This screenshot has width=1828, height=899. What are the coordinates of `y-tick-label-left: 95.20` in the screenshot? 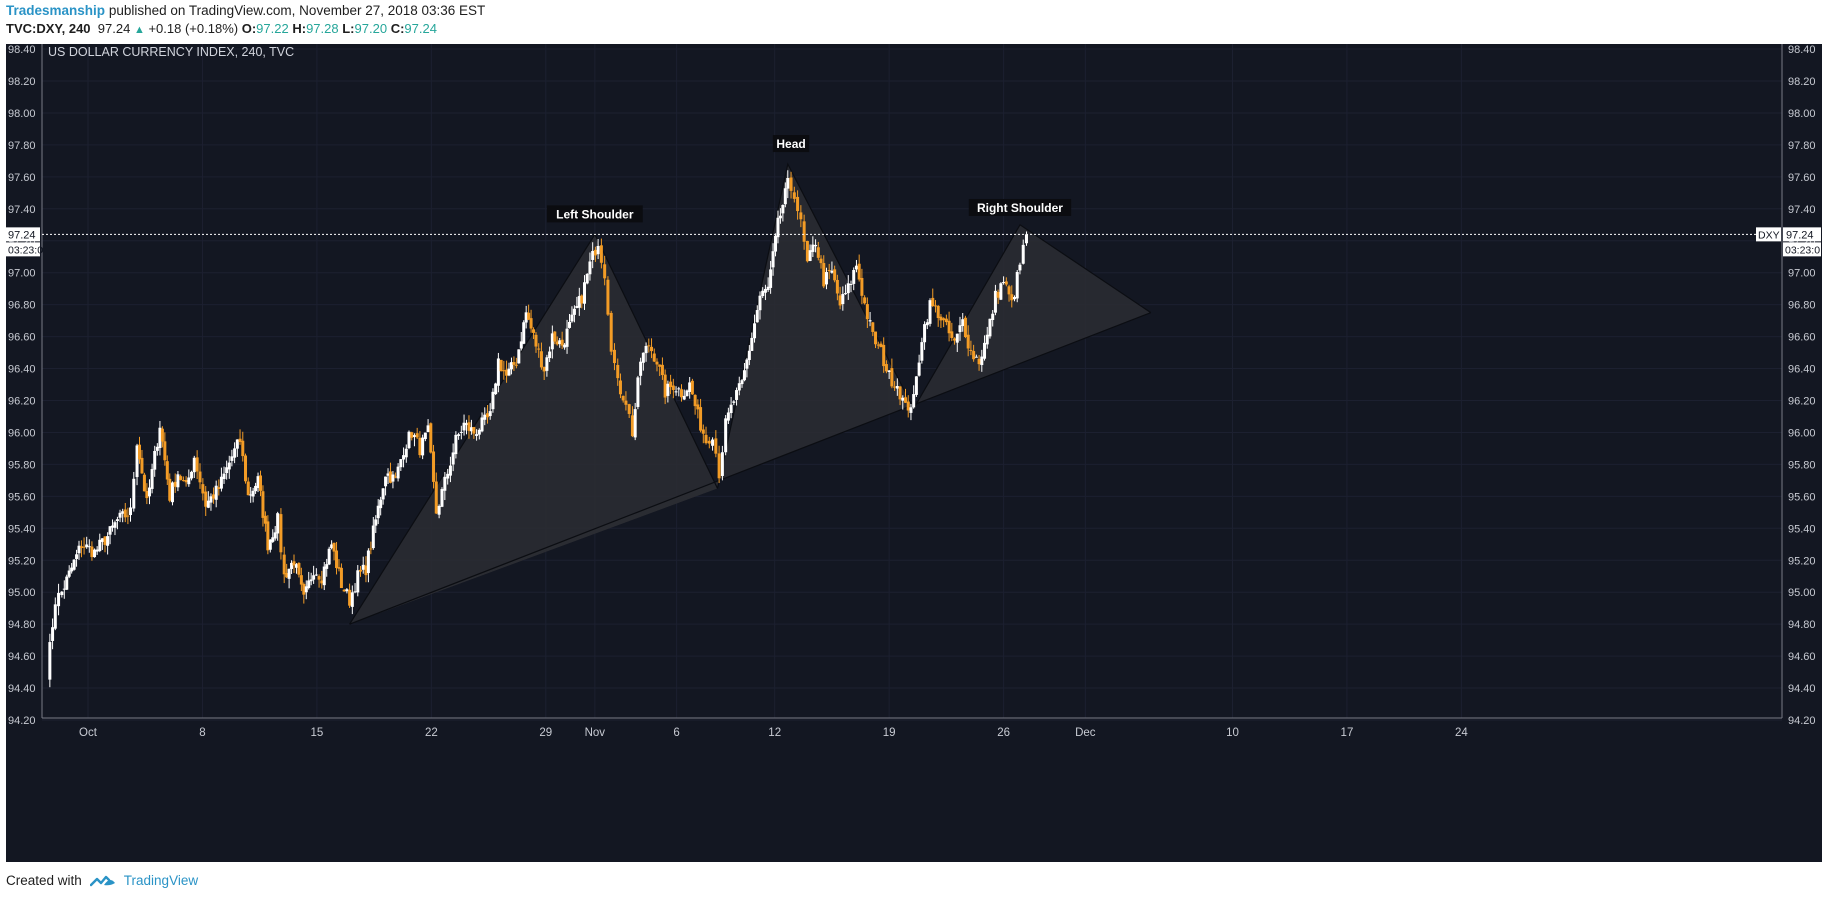 It's located at (22, 561).